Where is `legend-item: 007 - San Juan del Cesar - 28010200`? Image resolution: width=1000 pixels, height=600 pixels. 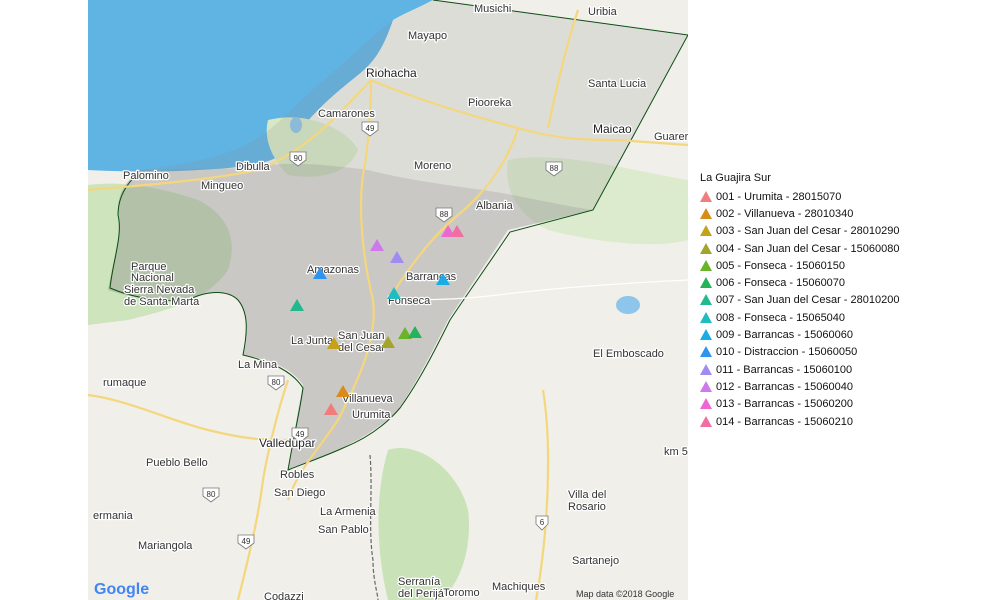
legend-item: 007 - San Juan del Cesar - 28010200 is located at coordinates (799, 300).